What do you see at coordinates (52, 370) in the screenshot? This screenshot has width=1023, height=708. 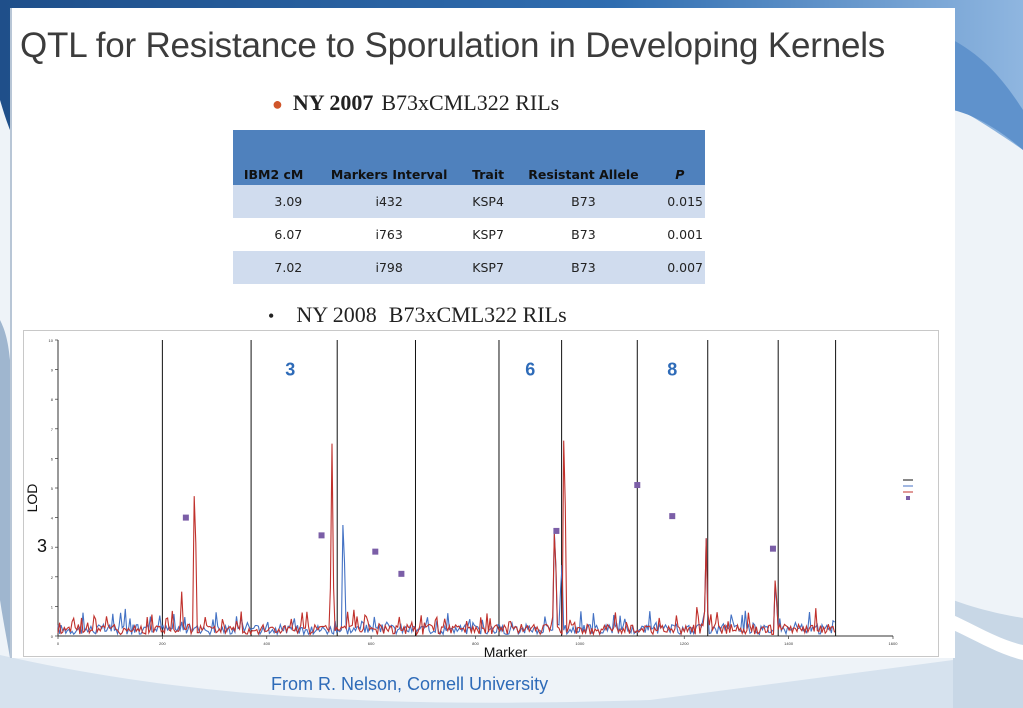 I see `y-tick-label: 9` at bounding box center [52, 370].